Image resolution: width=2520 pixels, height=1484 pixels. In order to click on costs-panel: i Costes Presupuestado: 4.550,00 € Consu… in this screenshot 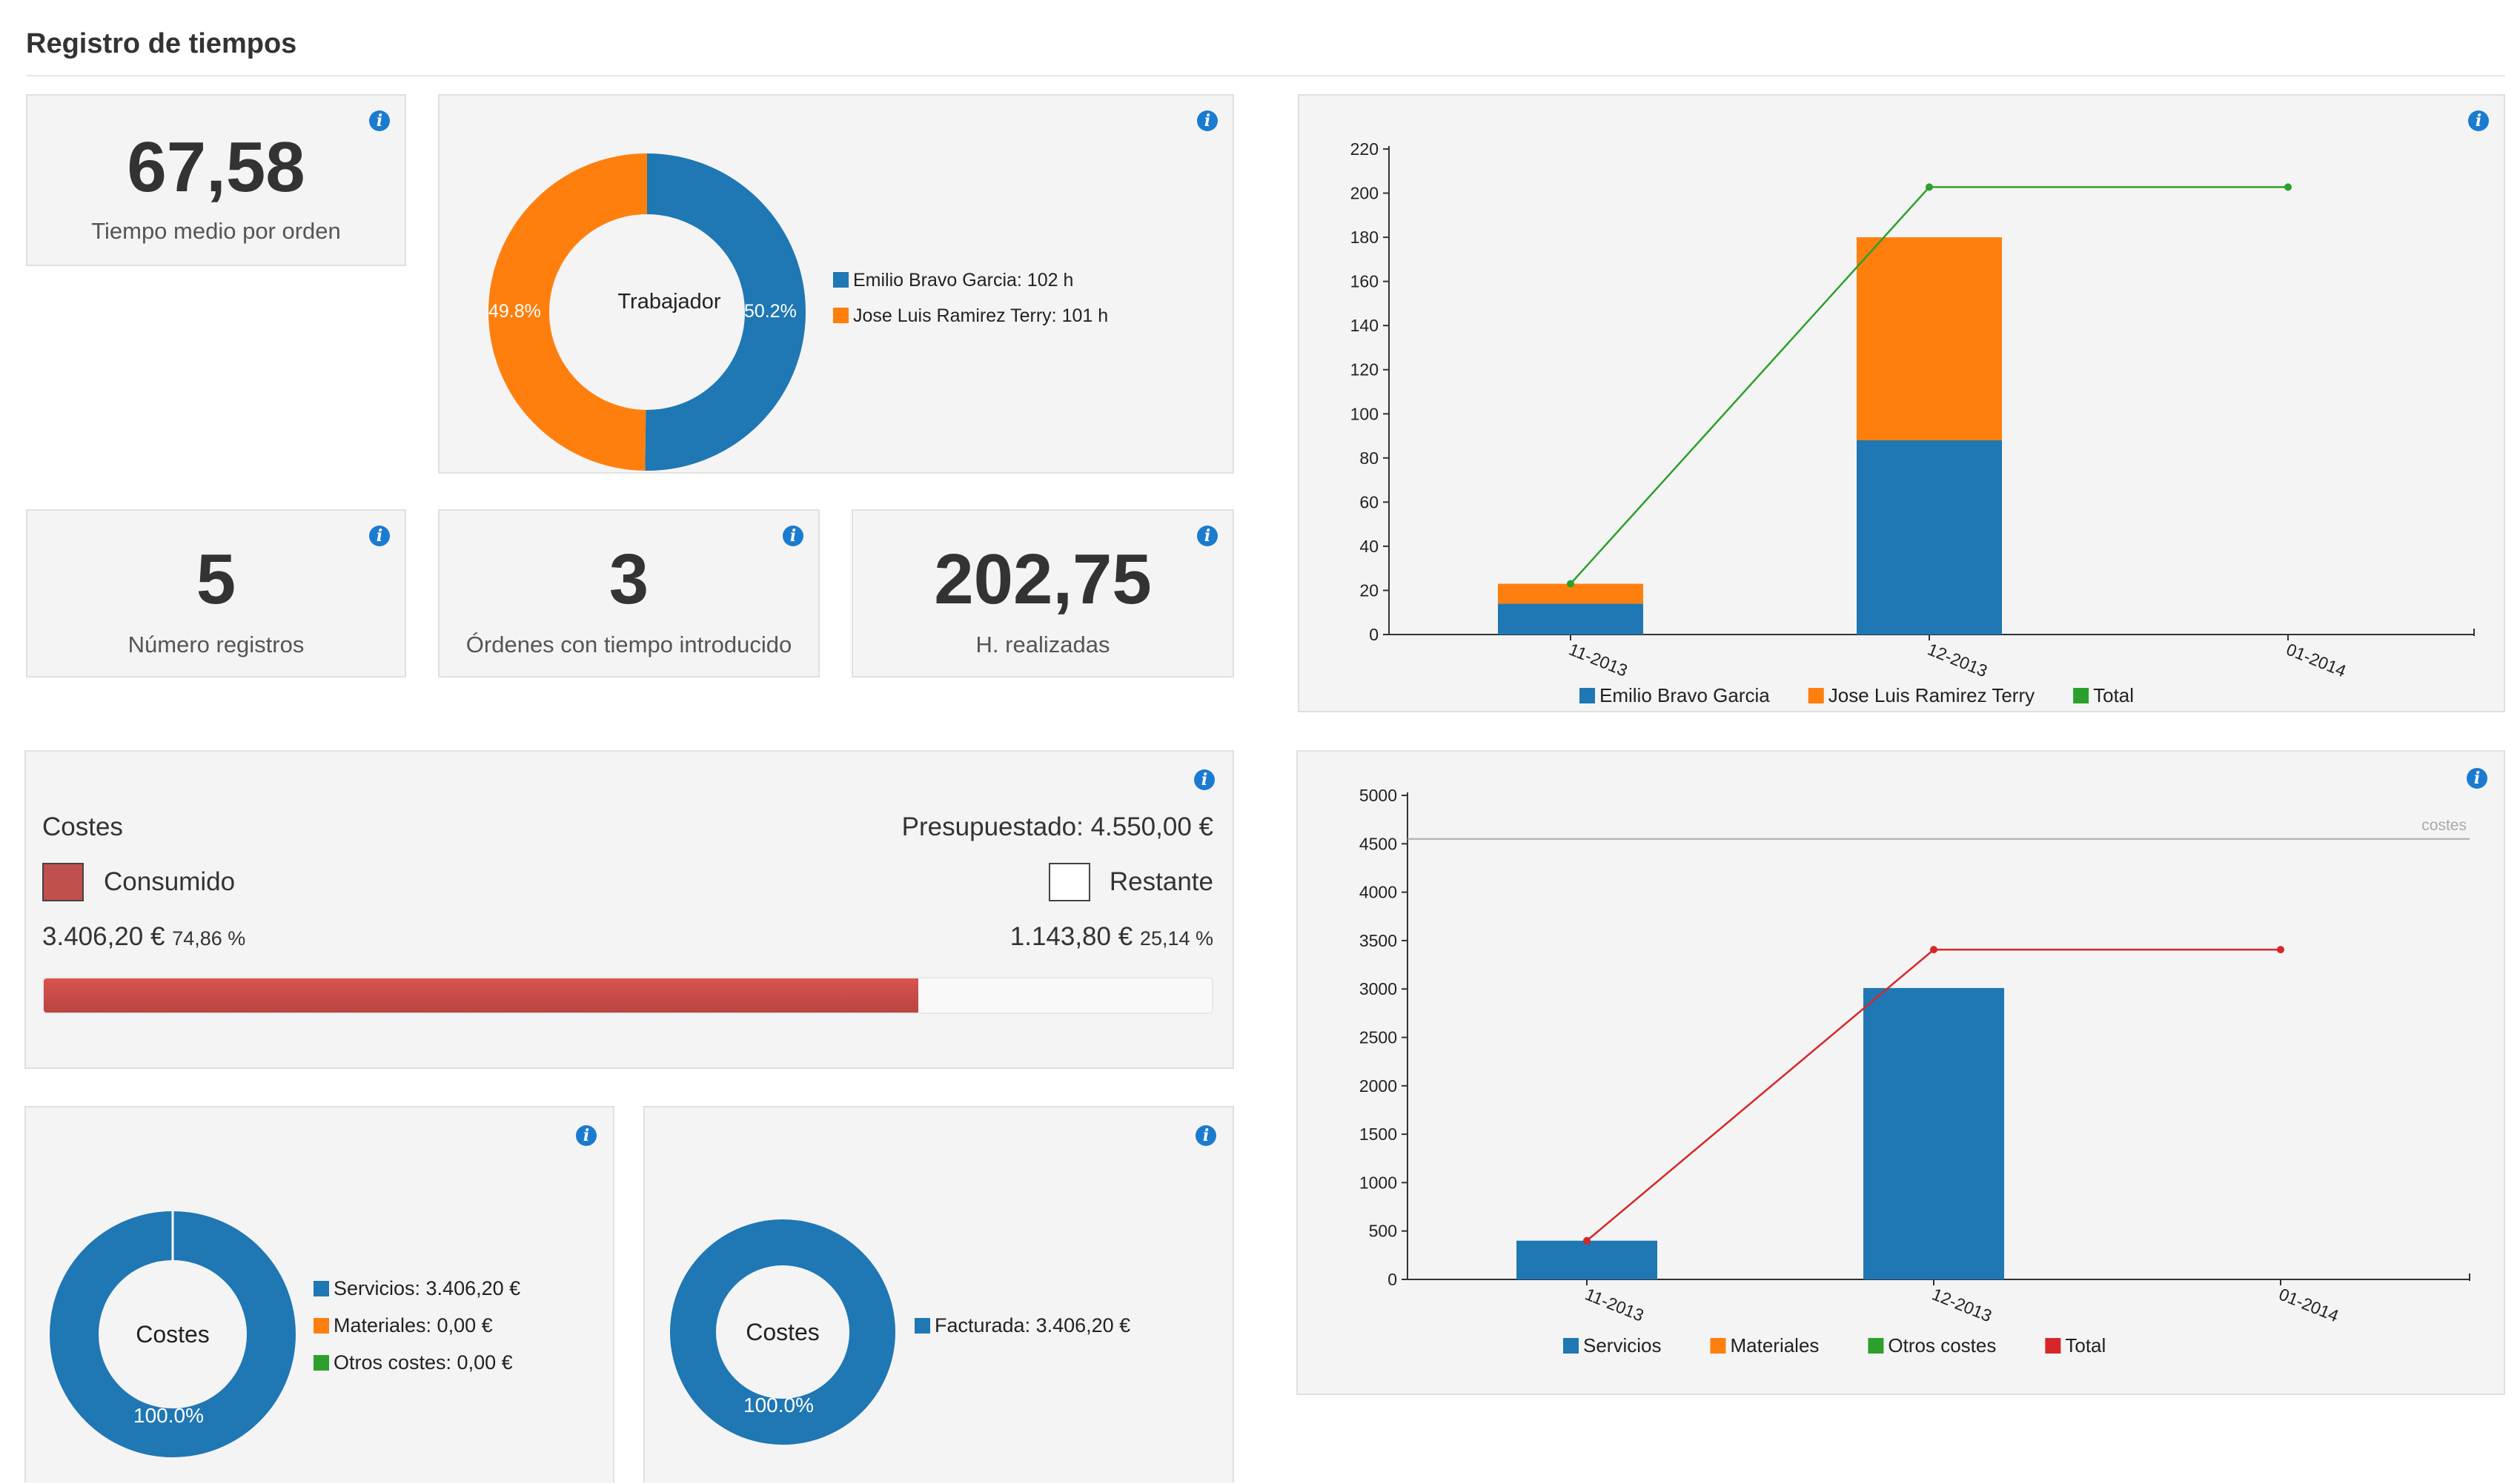, I will do `click(629, 909)`.